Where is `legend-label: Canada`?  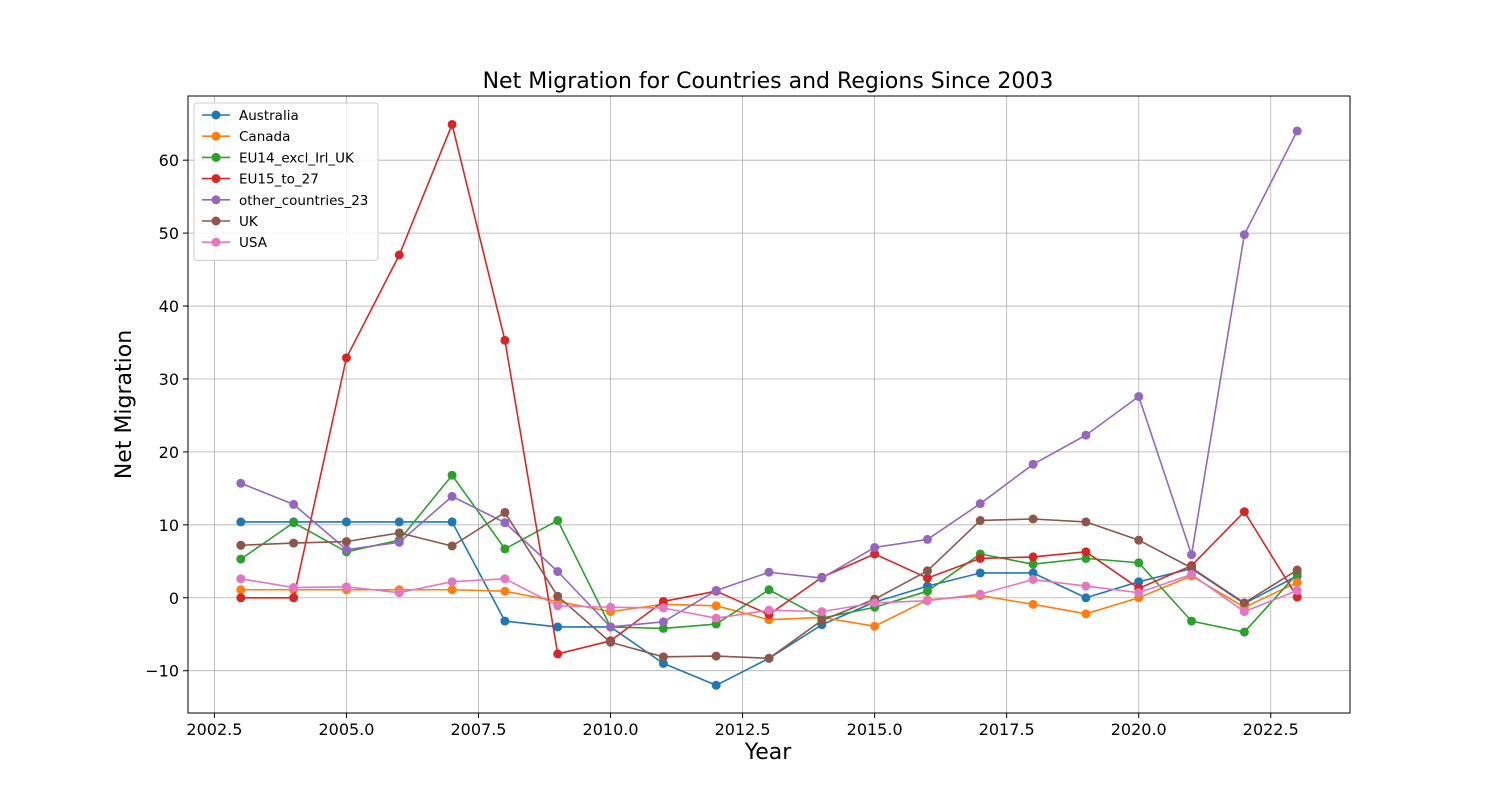 legend-label: Canada is located at coordinates (264, 137).